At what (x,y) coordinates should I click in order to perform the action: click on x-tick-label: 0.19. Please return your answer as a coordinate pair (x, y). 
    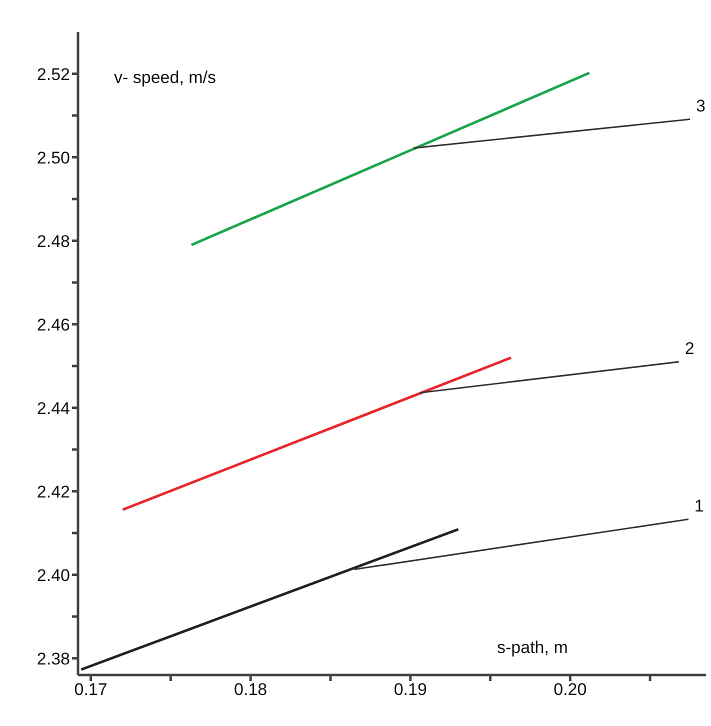
    Looking at the image, I should click on (410, 690).